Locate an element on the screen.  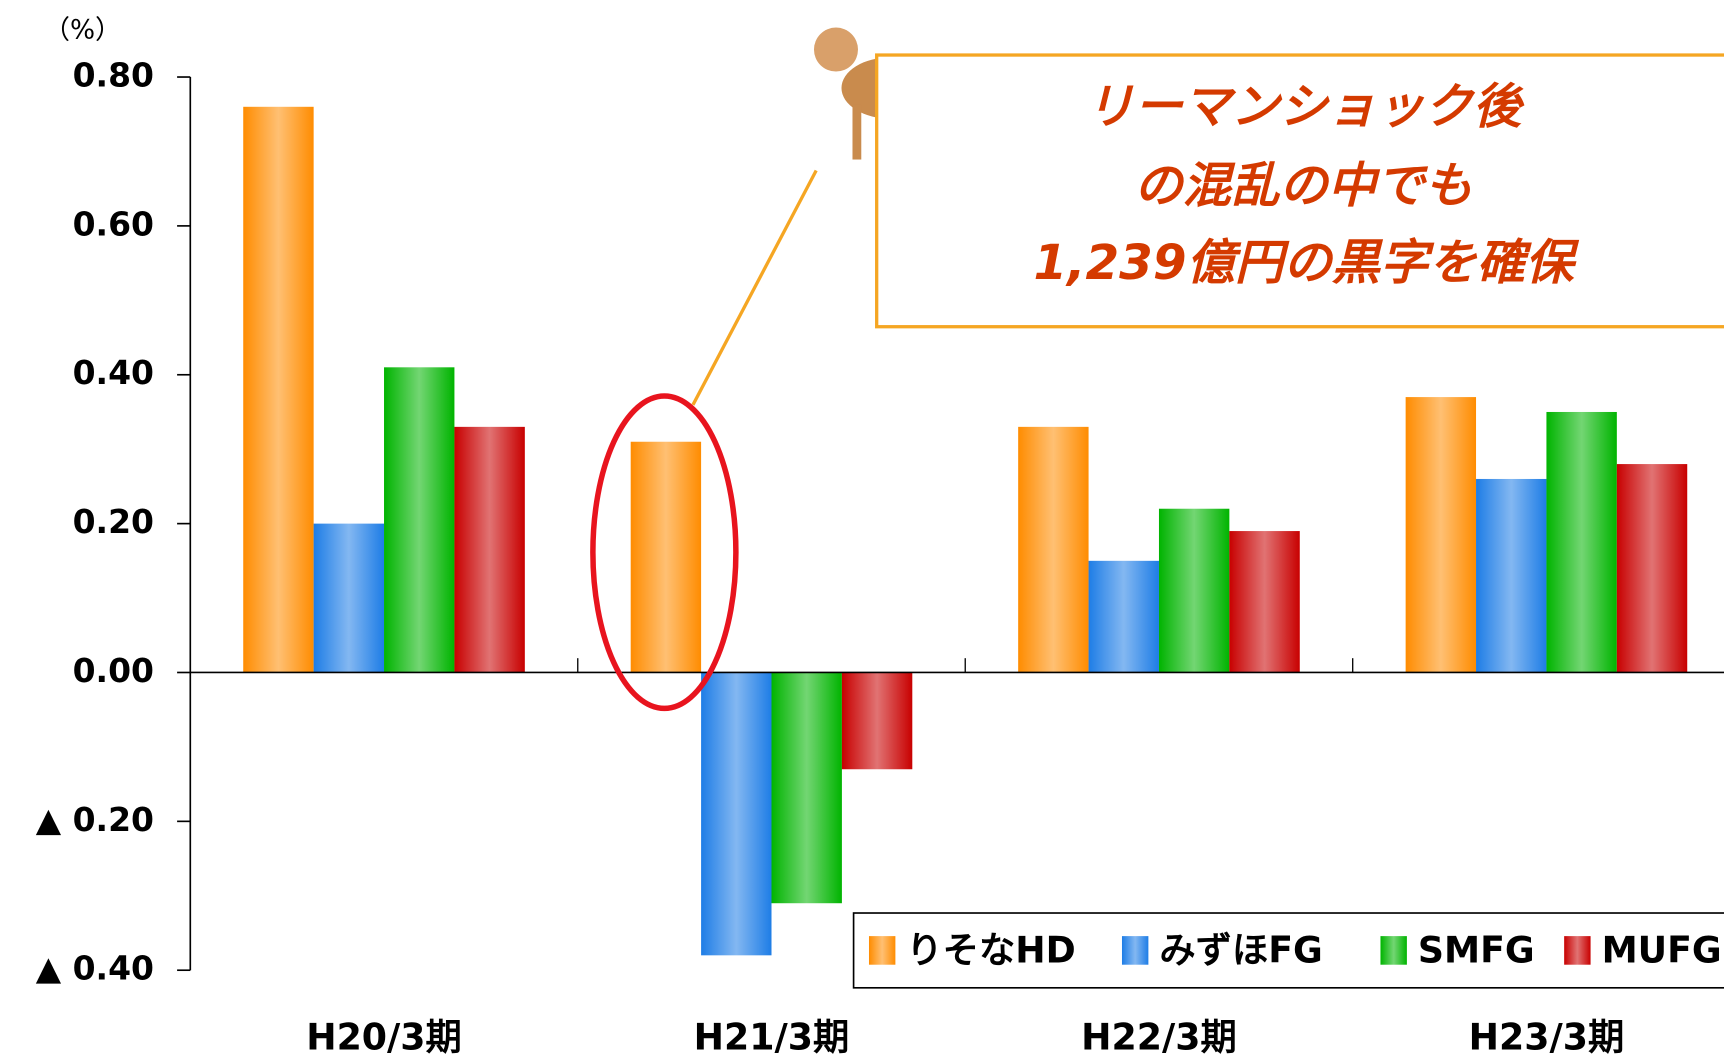
y-tick-label: 0.60 is located at coordinates (113, 223).